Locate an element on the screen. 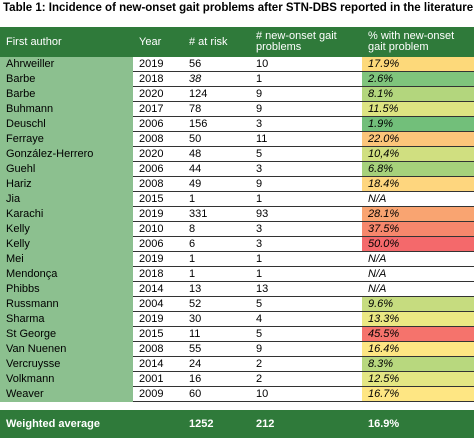  table-row: Van Nuenen 2008 55 9 16.4% is located at coordinates (237, 349).